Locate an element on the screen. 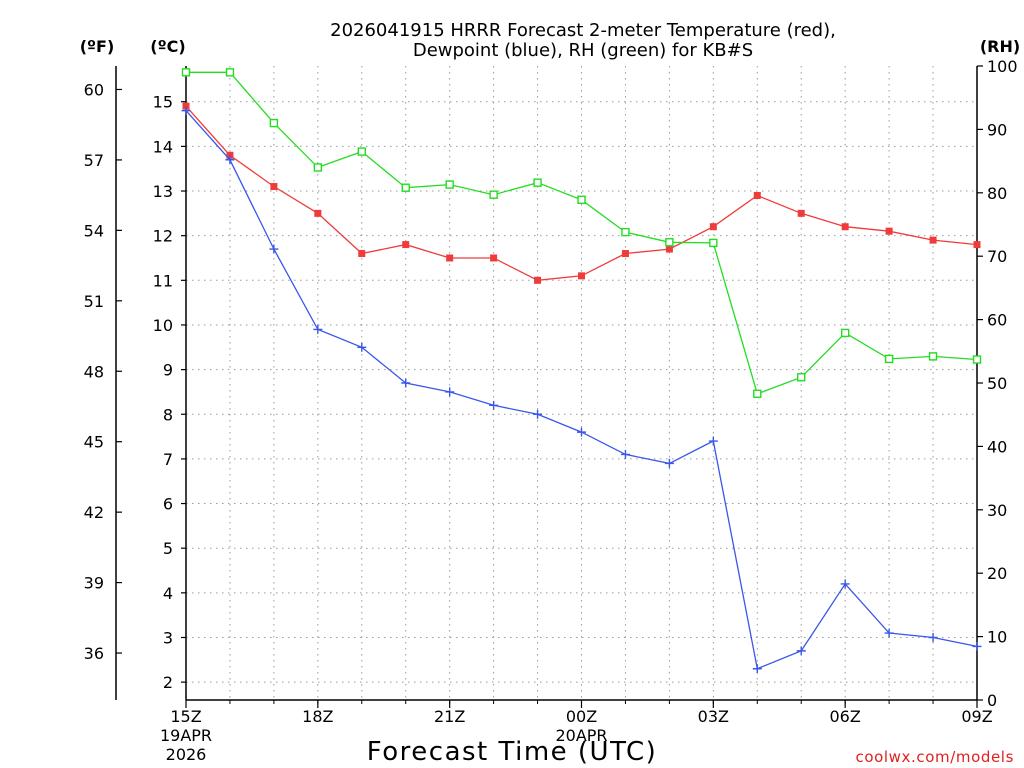 The image size is (1024, 768). rh-tick-label: 50 is located at coordinates (997, 383).